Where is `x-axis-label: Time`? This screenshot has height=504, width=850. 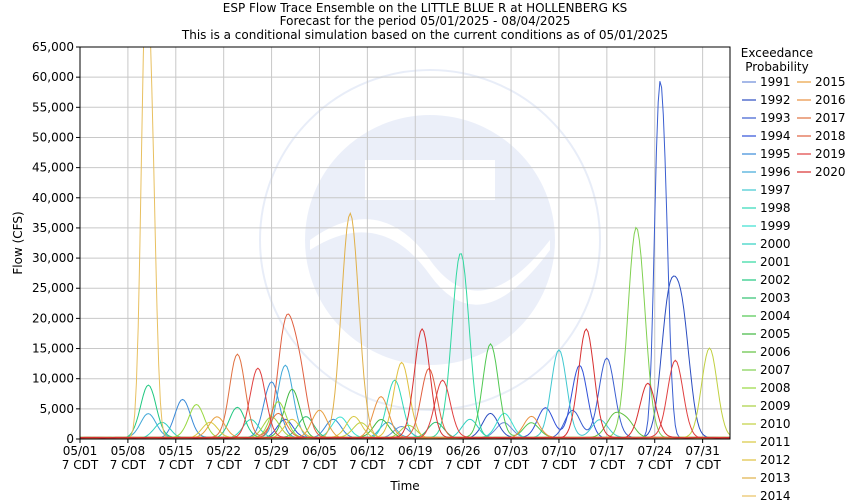 x-axis-label: Time is located at coordinates (404, 486).